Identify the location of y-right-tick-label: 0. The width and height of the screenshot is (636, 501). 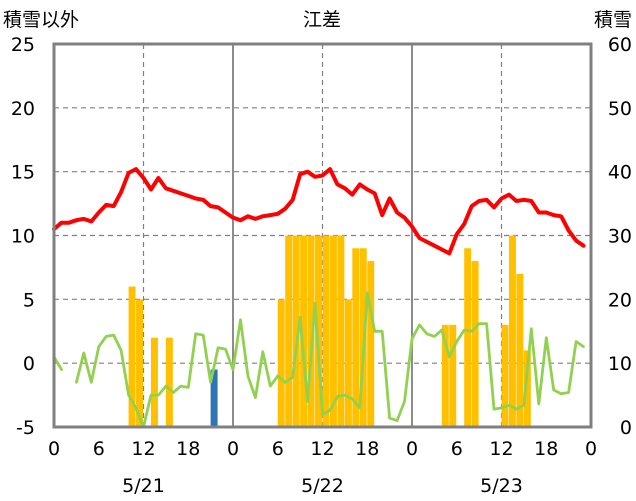
(626, 428).